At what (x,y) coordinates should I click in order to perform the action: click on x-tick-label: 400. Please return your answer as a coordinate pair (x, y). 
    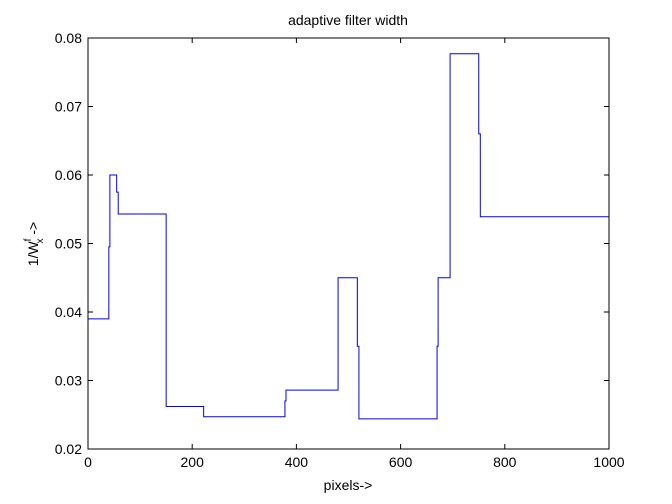
    Looking at the image, I should click on (297, 462).